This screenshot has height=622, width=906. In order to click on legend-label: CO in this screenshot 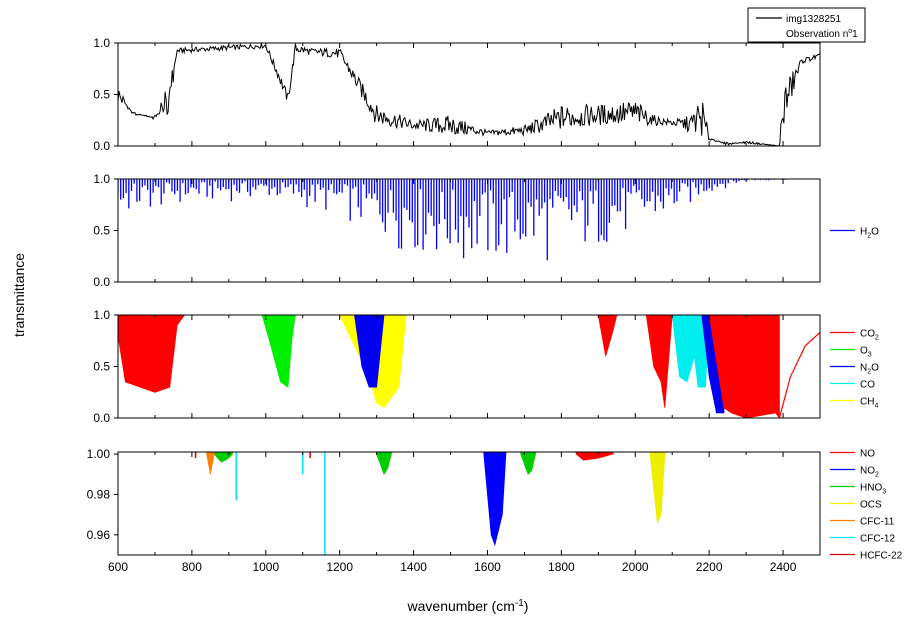, I will do `click(867, 385)`.